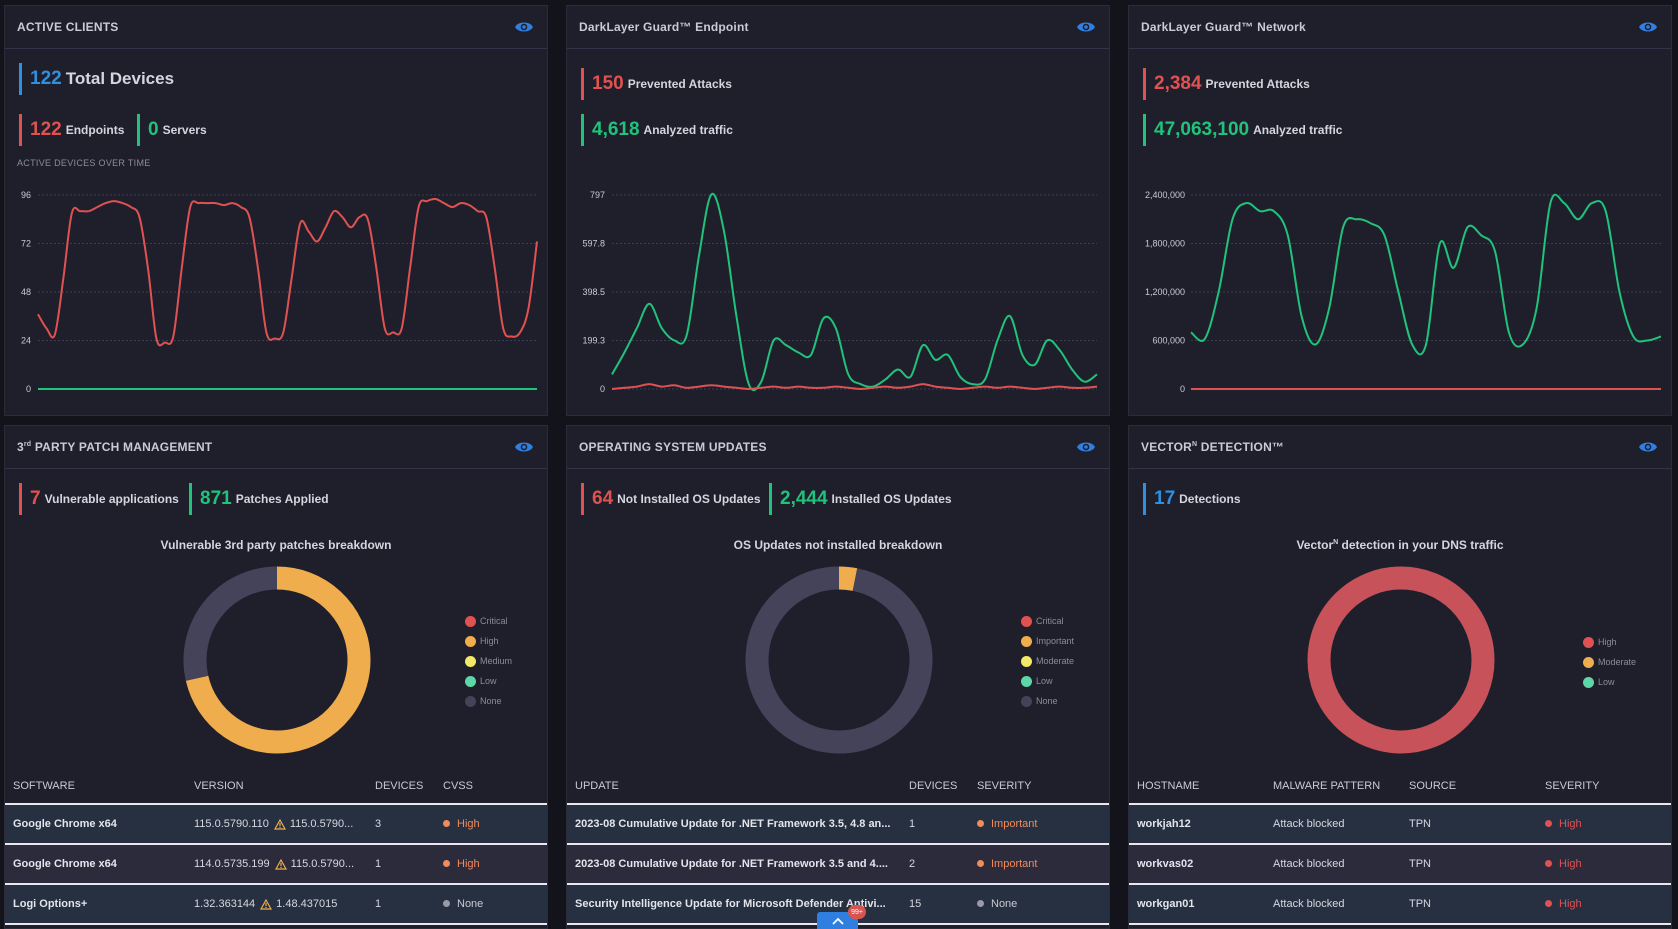  What do you see at coordinates (1333, 787) in the screenshot?
I see `column-header: MALWARE PATTERN` at bounding box center [1333, 787].